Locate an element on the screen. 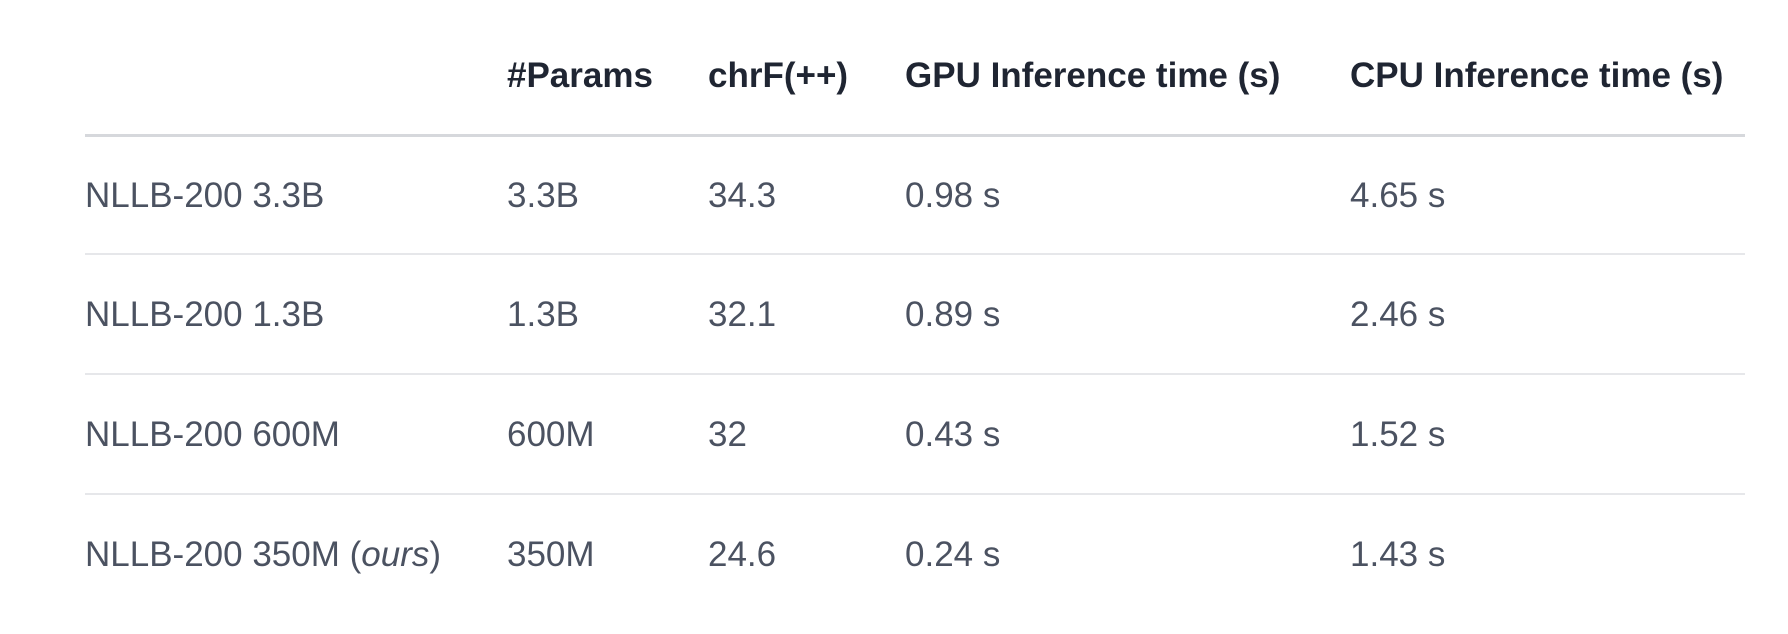 The image size is (1788, 634). table-cell: 0.89 s is located at coordinates (953, 314).